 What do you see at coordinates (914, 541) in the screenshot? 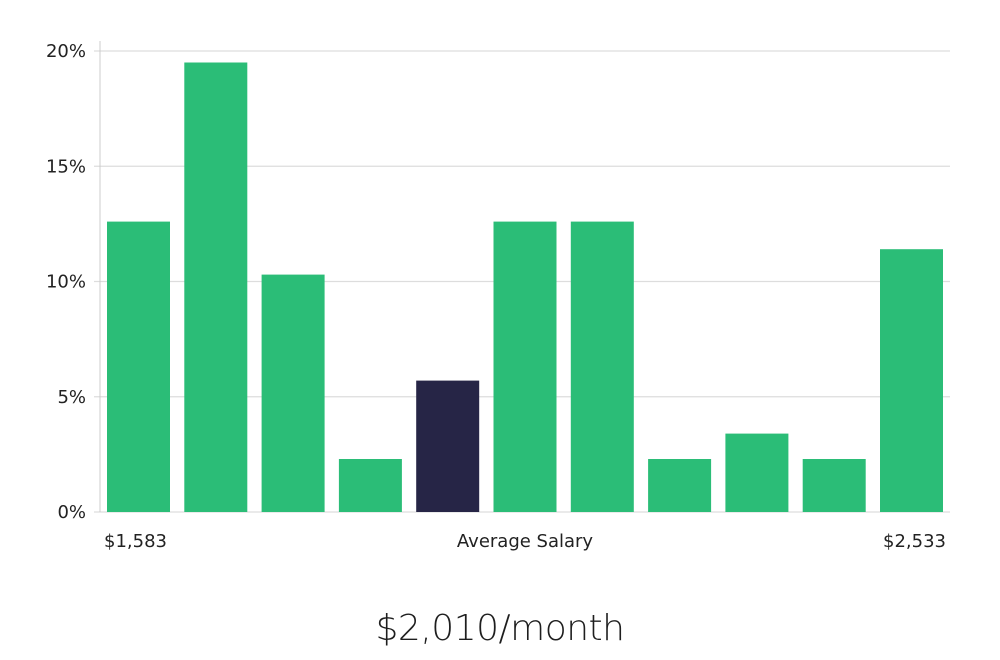
I see `x-max-label: $2,533` at bounding box center [914, 541].